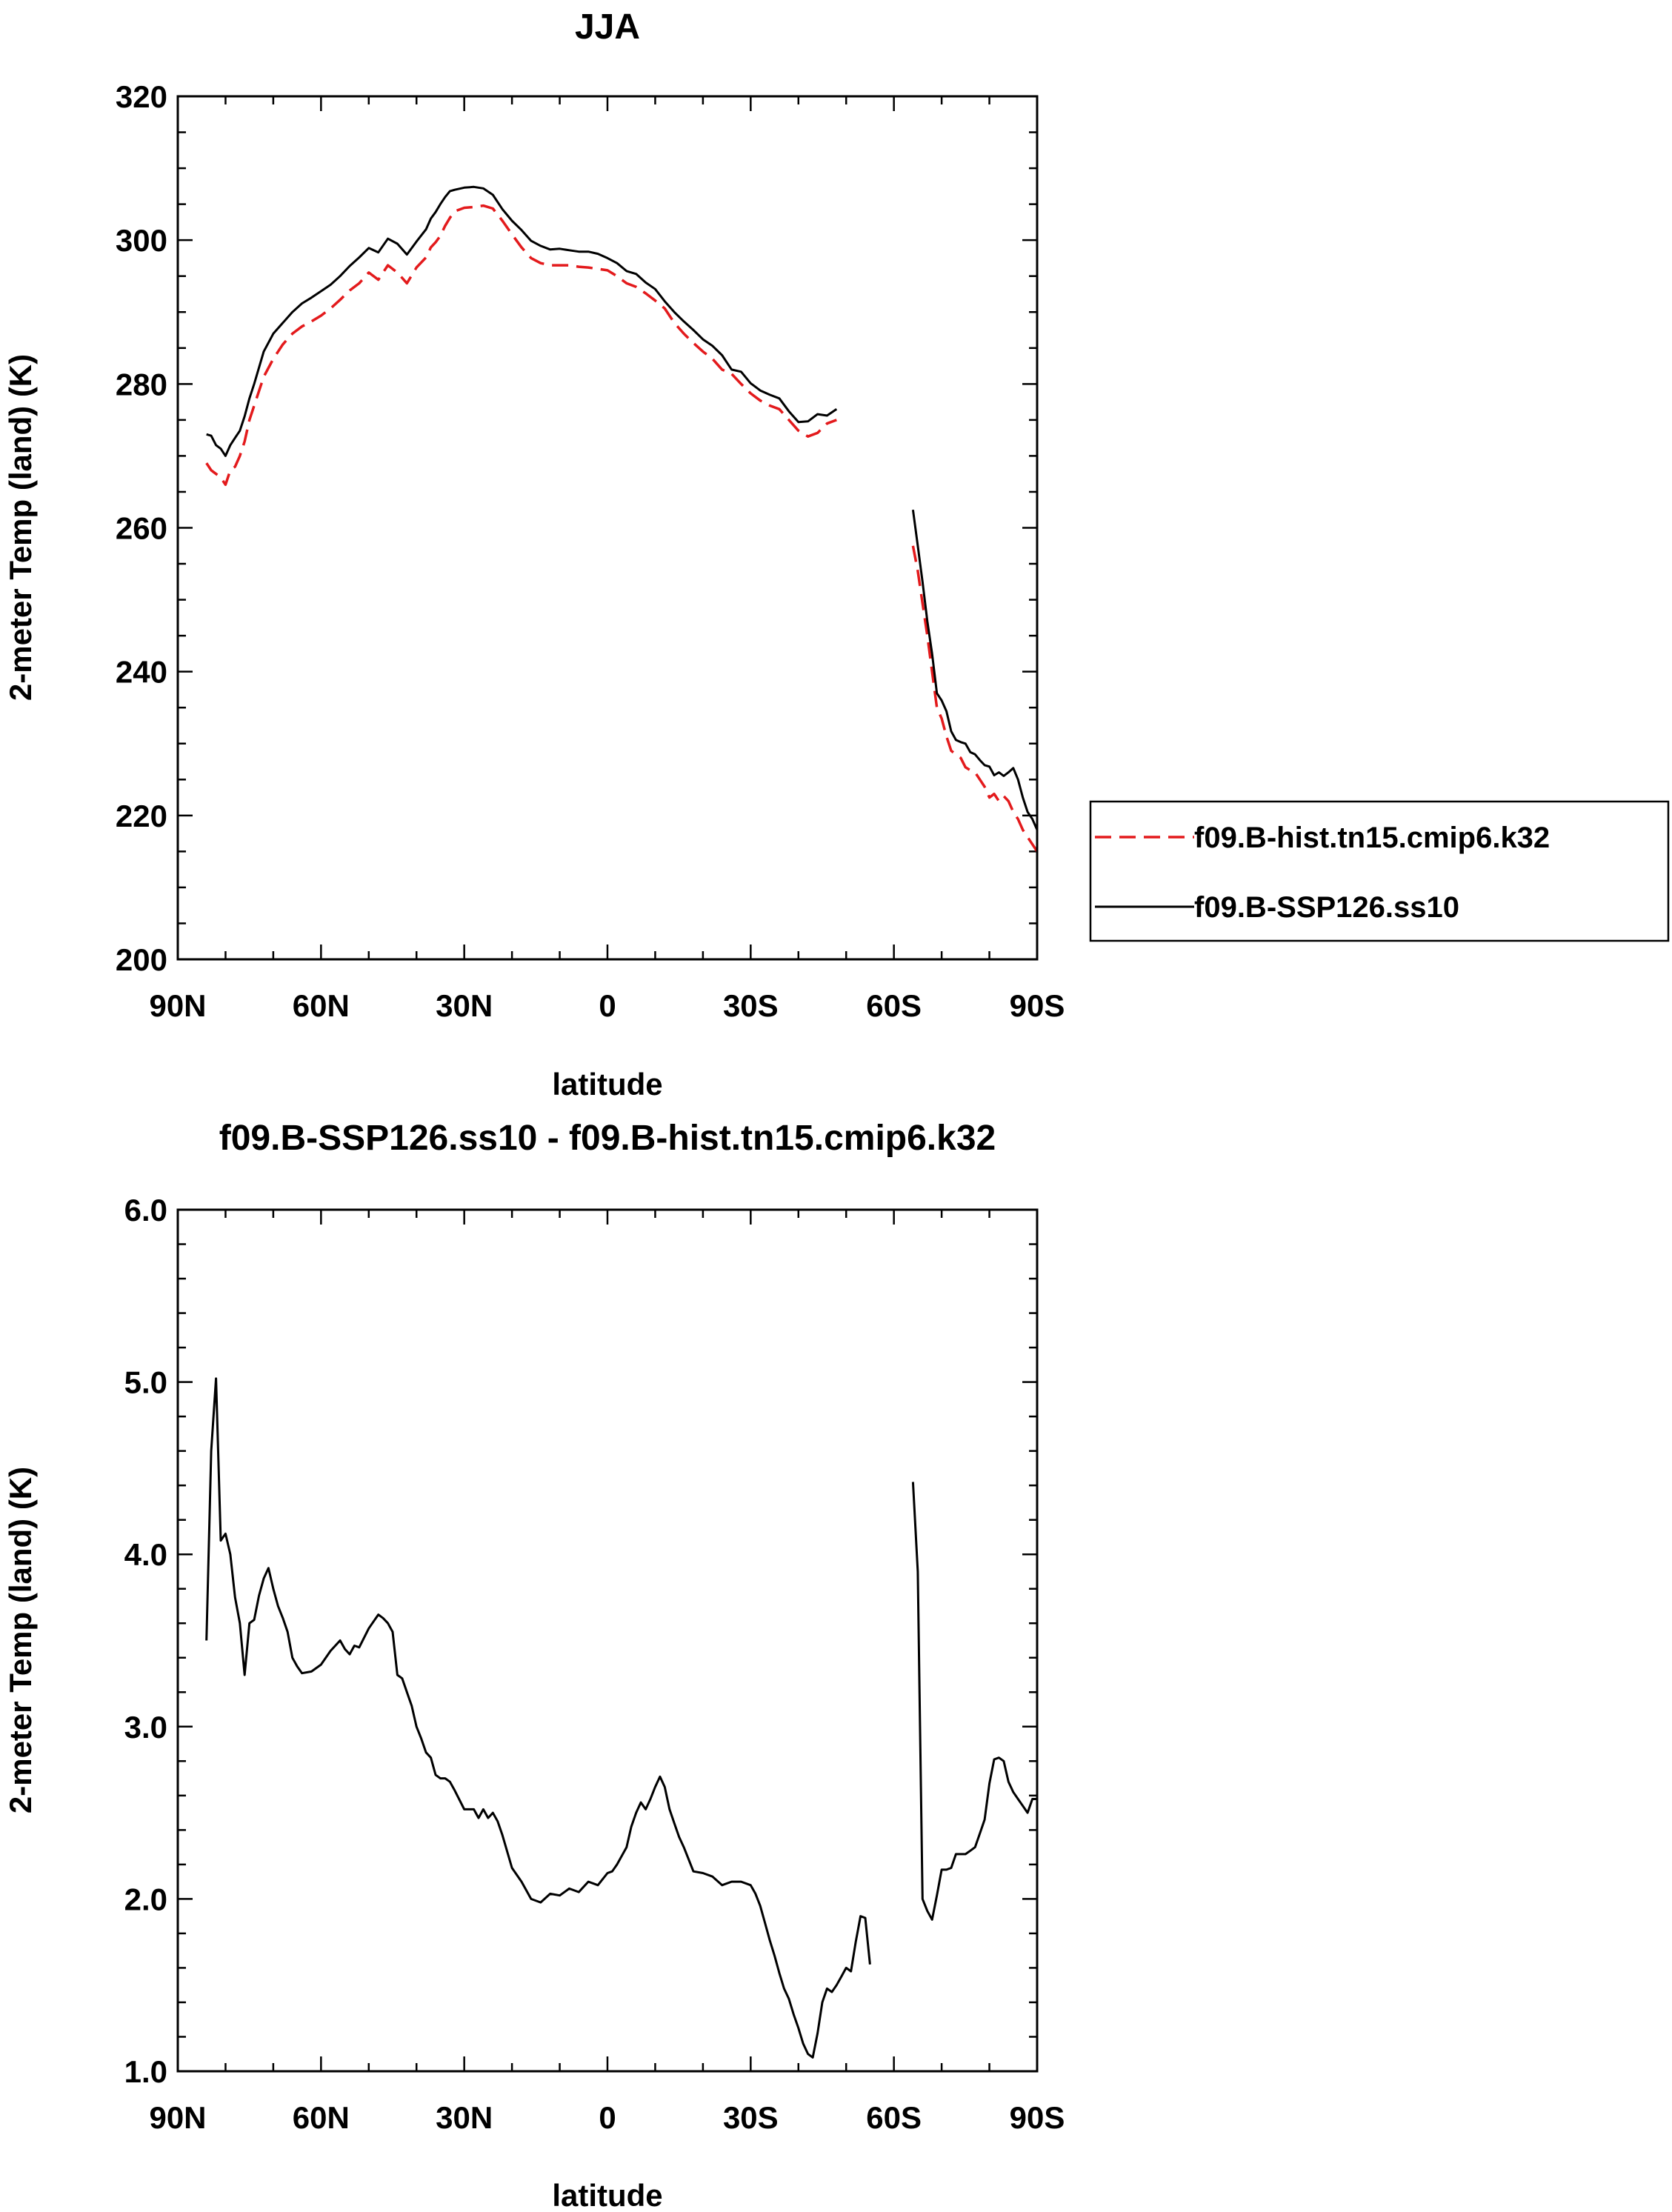 This screenshot has width=1672, height=2212. What do you see at coordinates (141, 959) in the screenshot?
I see `y-tick-label: 200` at bounding box center [141, 959].